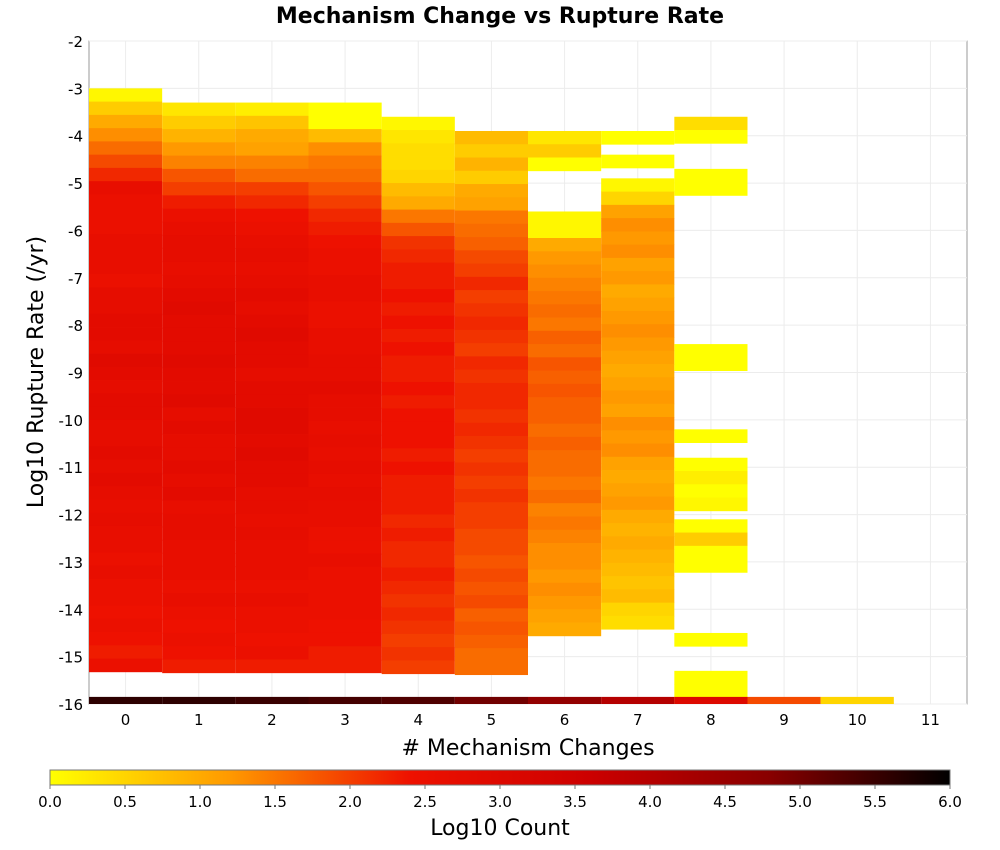  I want to click on y-tick-label: -2, so click(75, 42).